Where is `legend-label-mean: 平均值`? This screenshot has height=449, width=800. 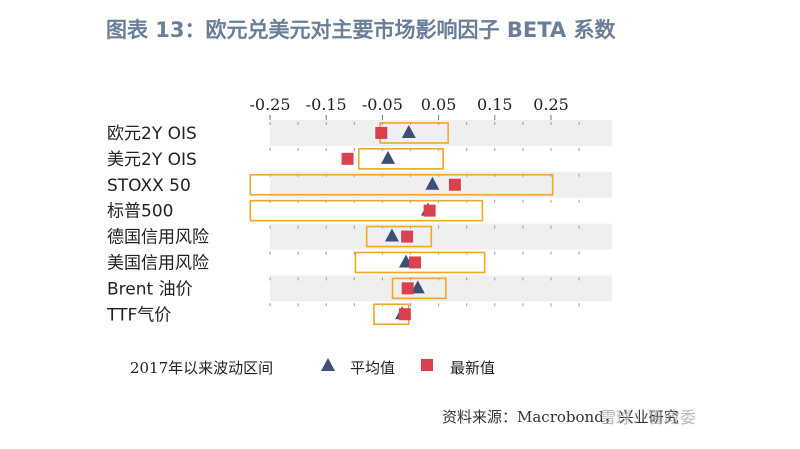 legend-label-mean: 平均值 is located at coordinates (373, 368).